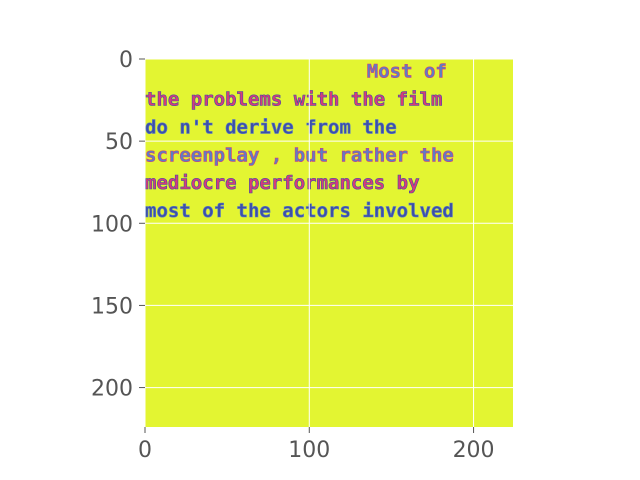  Describe the element at coordinates (293, 99) in the screenshot. I see `image-text-line: the problems with the film` at that location.